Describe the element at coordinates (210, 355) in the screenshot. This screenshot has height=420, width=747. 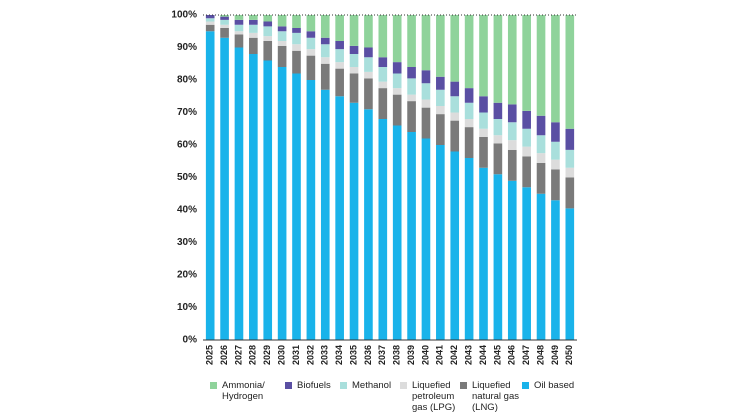
I see `x-tick-label: 2025` at that location.